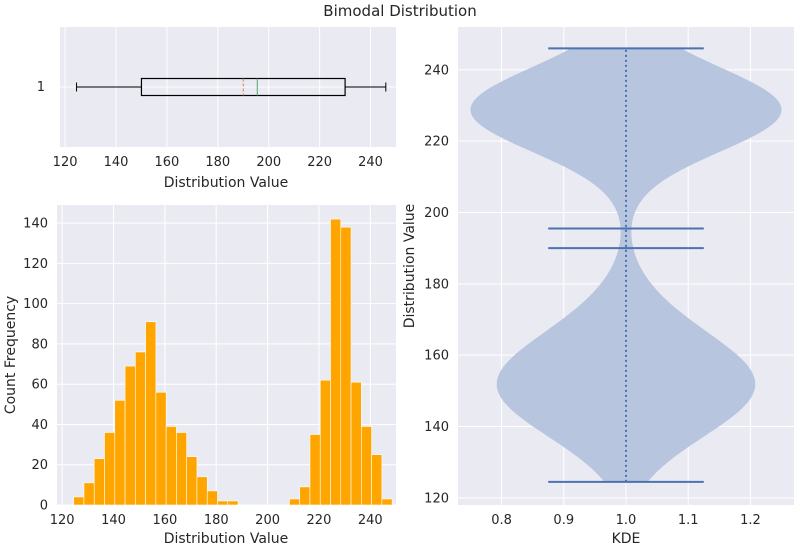 The height and width of the screenshot is (550, 800). I want to click on violin-y-tick-label: 180, so click(436, 284).